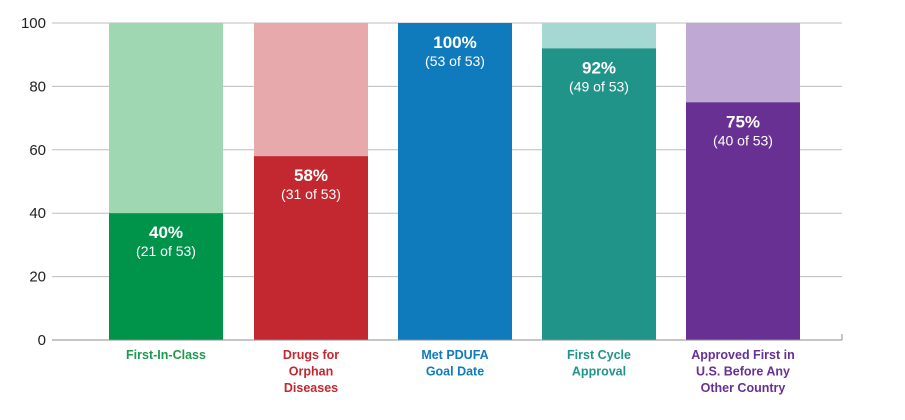  I want to click on x-category-label-line: First-In-Class, so click(166, 355).